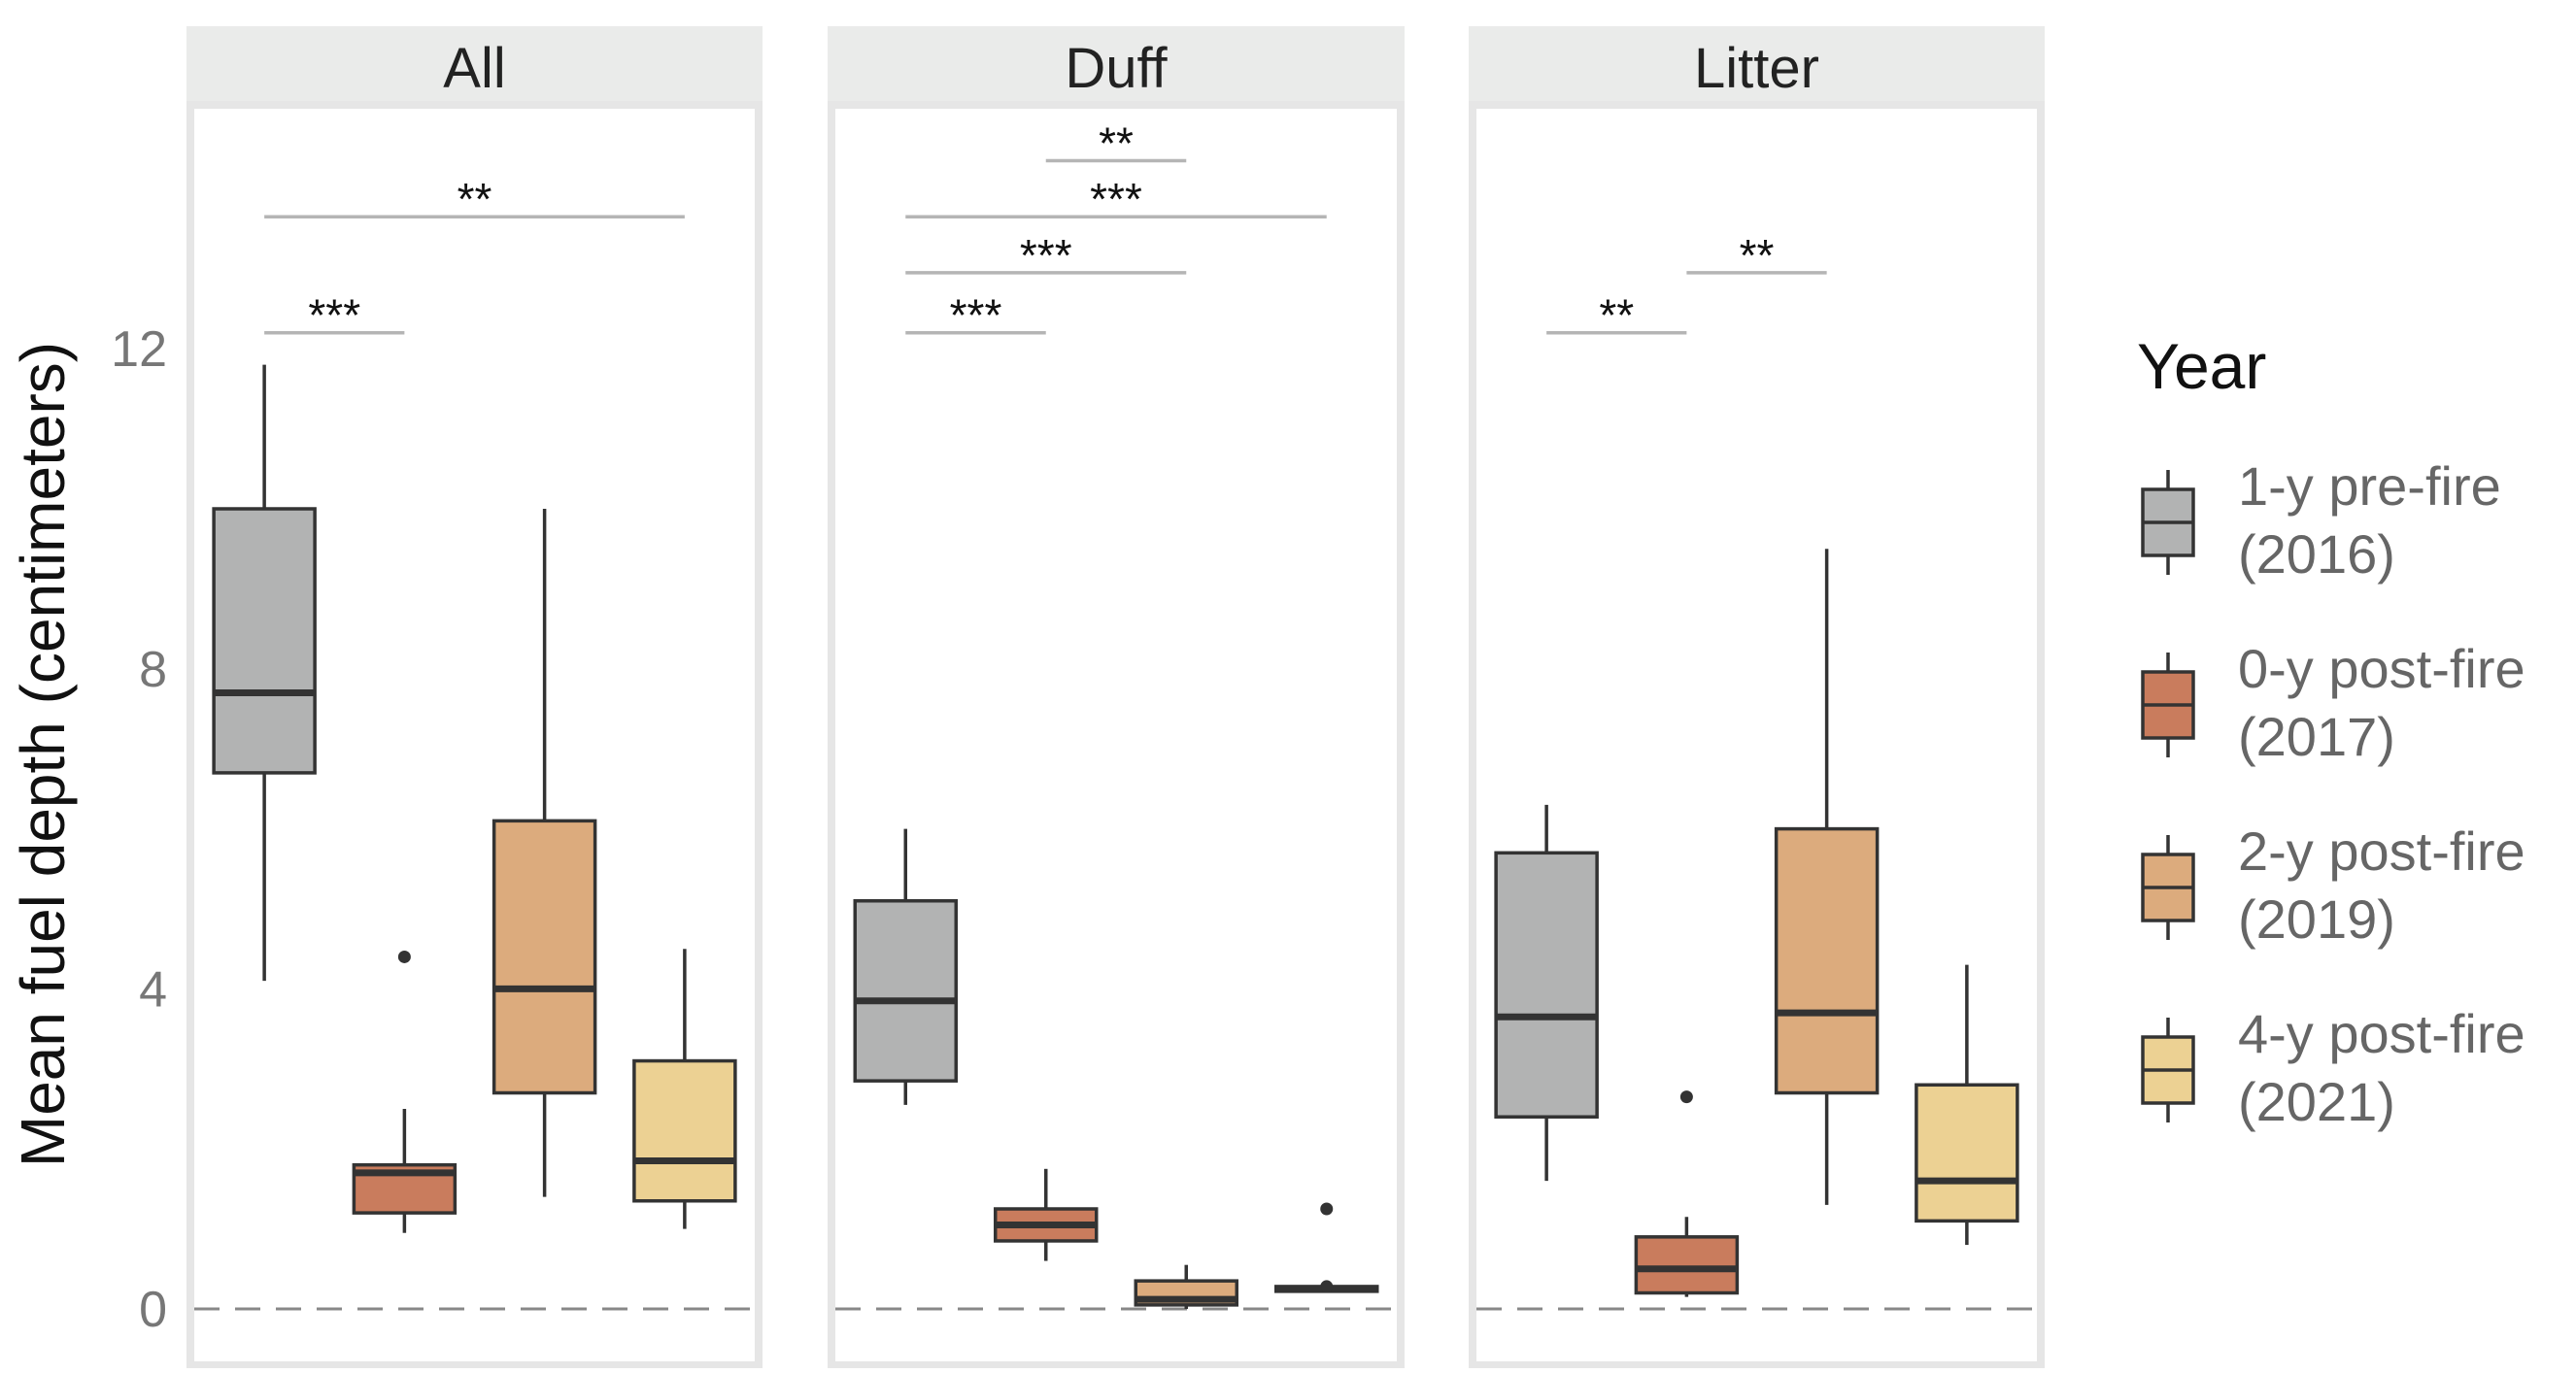 This screenshot has height=1373, width=2576. I want to click on legend-item-year: (2017), so click(2316, 737).